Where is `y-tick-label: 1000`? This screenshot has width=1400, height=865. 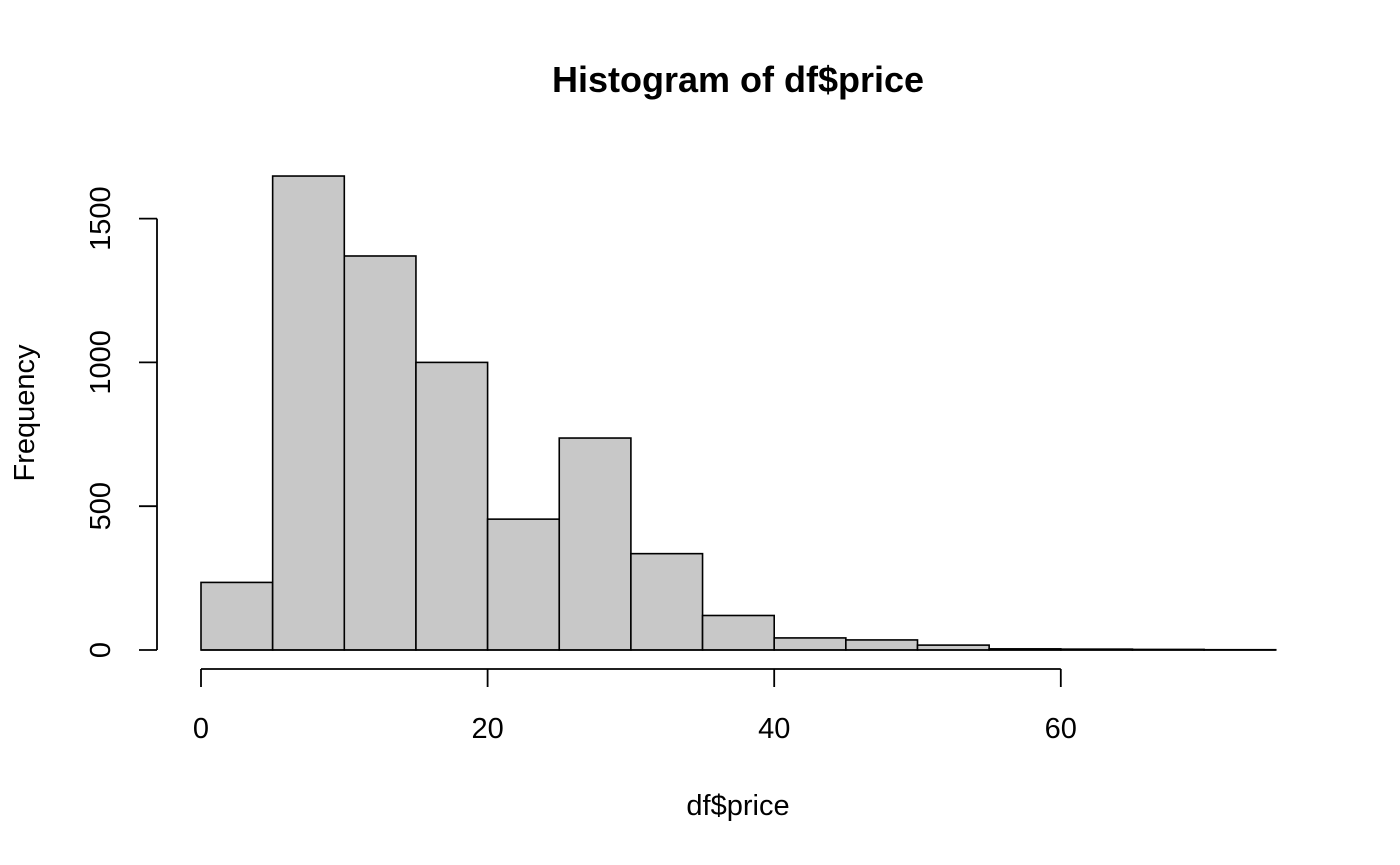
y-tick-label: 1000 is located at coordinates (101, 362).